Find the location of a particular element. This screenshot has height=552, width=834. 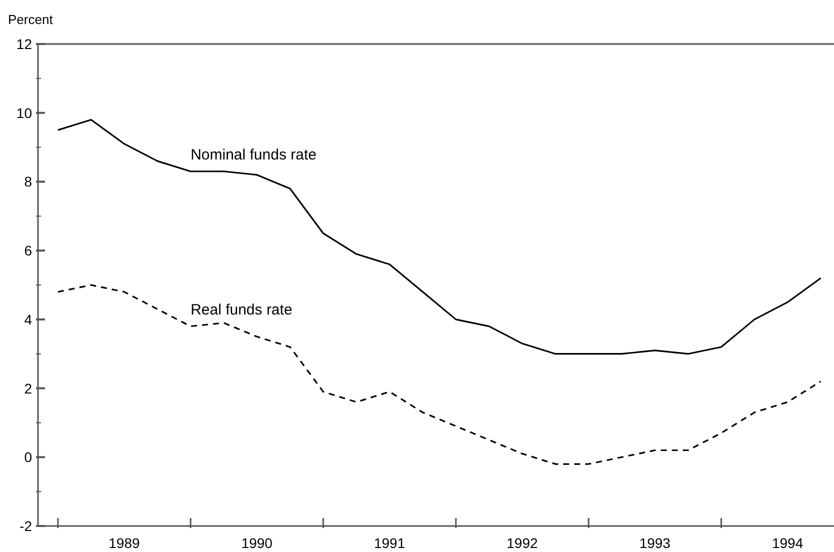

y-tick-label: 12 is located at coordinates (24, 44).